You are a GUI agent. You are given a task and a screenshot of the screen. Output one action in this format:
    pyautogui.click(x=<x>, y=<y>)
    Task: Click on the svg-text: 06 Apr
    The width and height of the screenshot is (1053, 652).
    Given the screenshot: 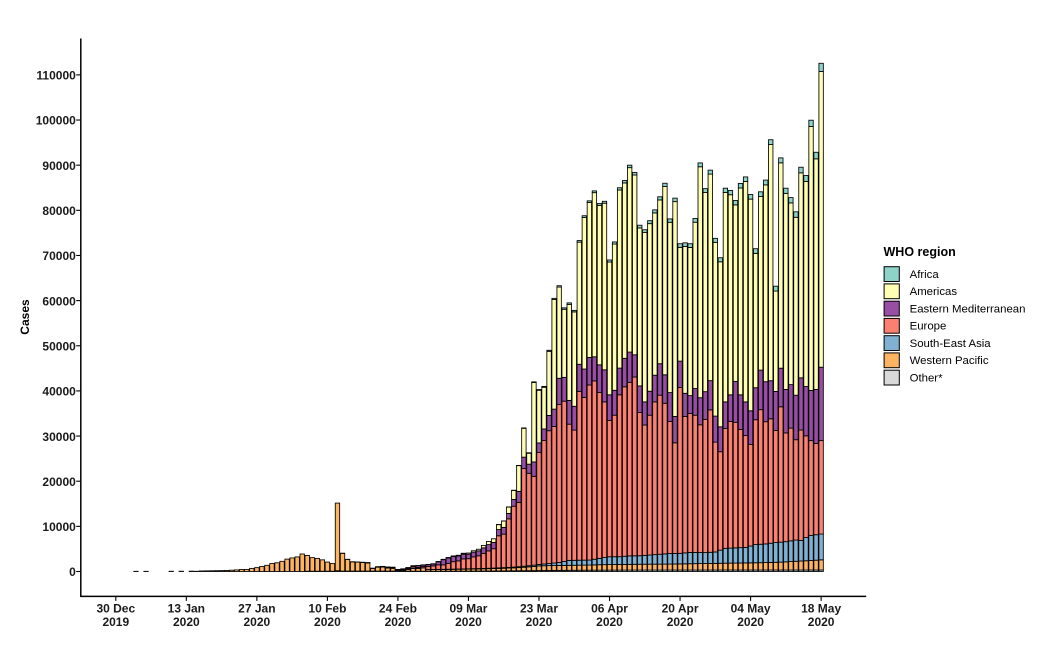 What is the action you would take?
    pyautogui.click(x=609, y=608)
    